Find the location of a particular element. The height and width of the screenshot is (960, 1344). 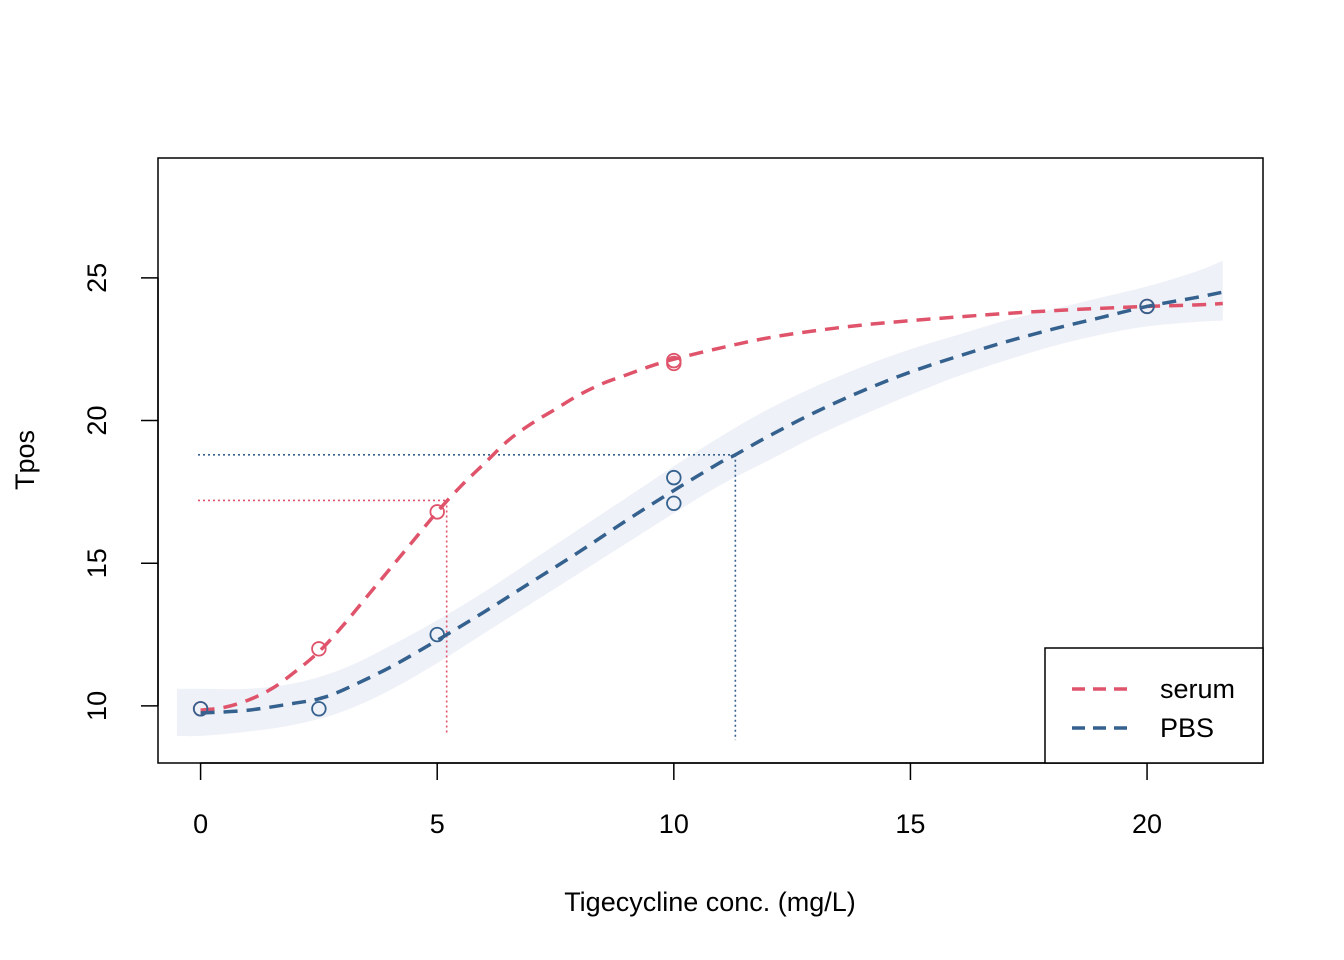

reference-lines-layer is located at coordinates (467, 597).